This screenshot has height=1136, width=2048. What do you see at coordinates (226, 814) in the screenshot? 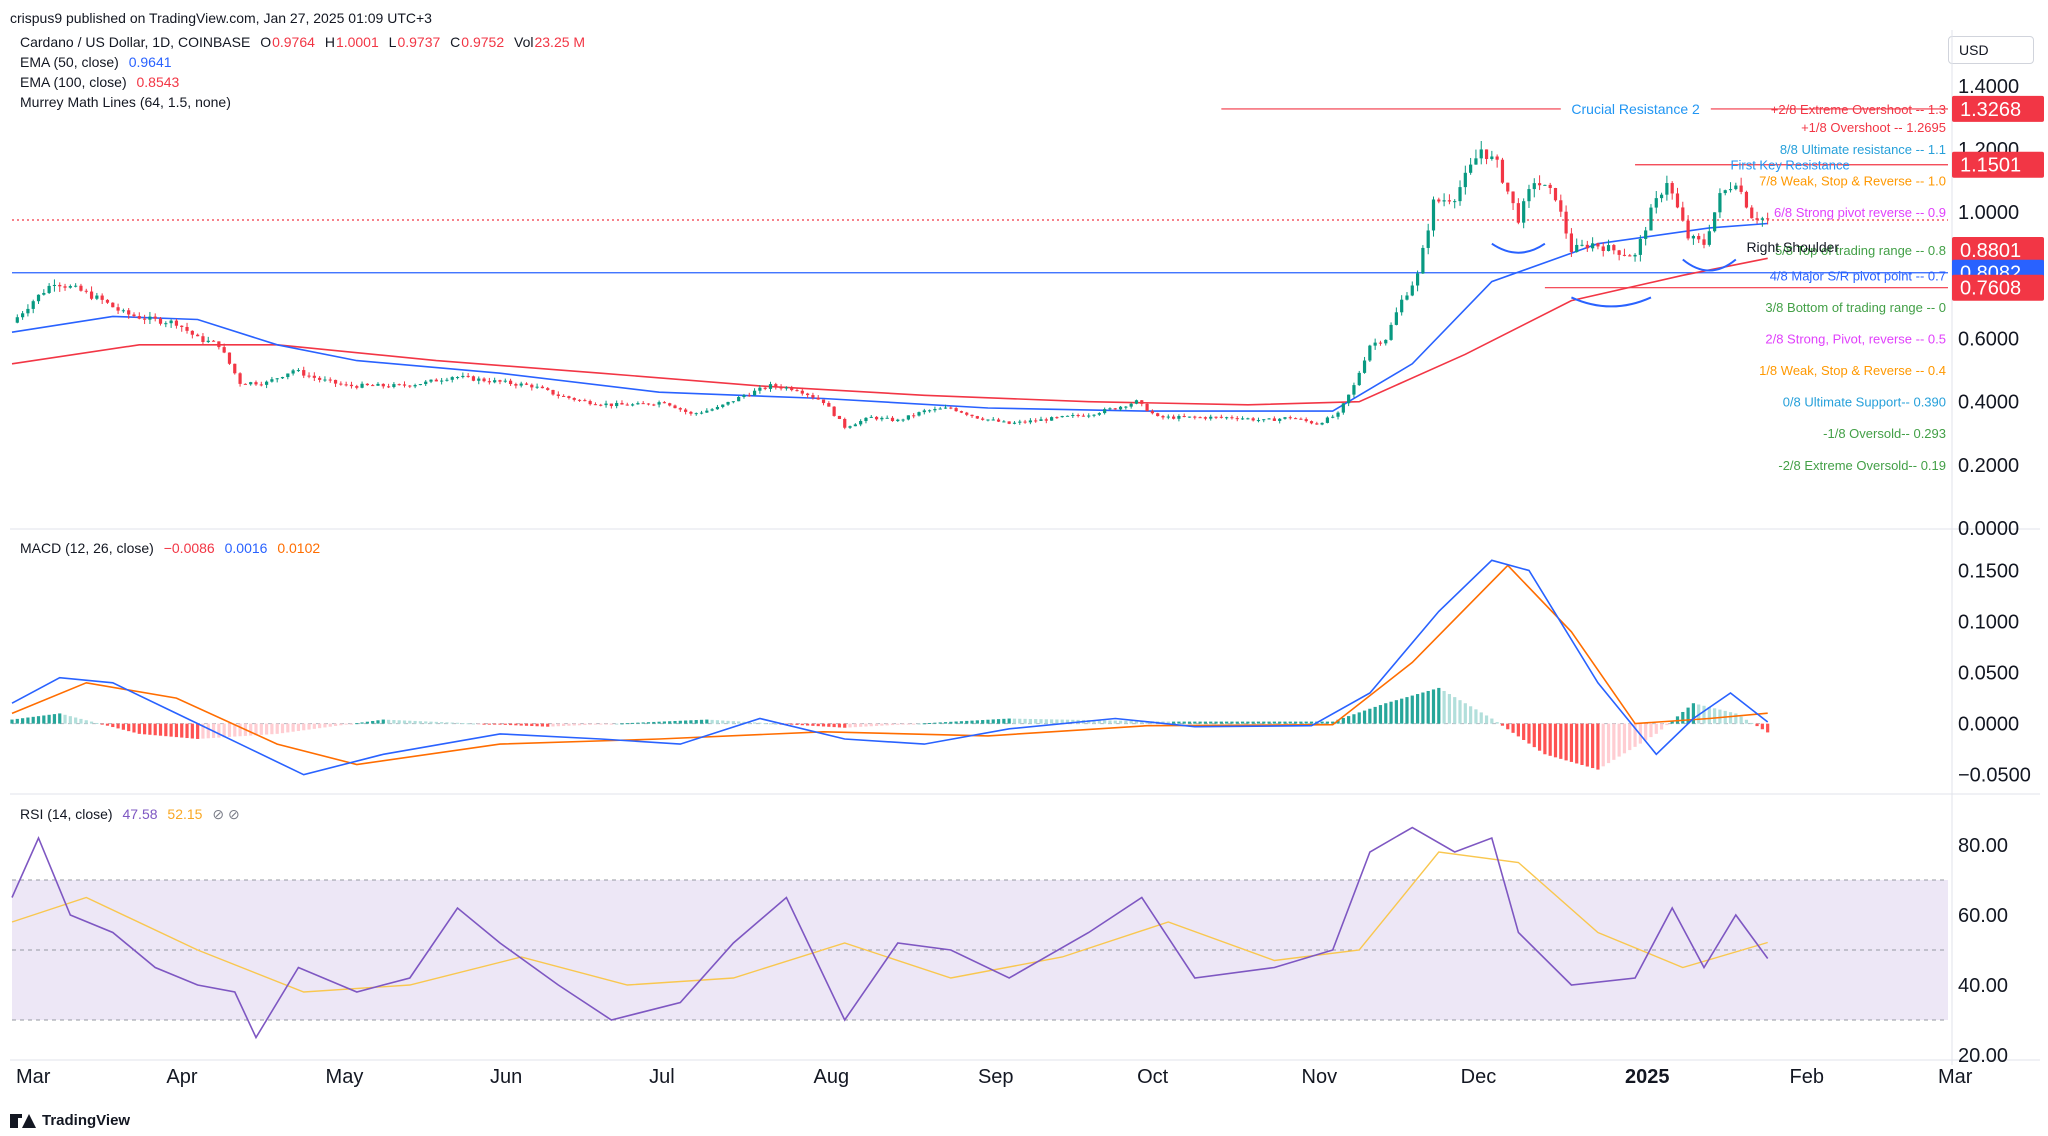
I see `rsi-hidden-icon: ⊘ ⊘` at bounding box center [226, 814].